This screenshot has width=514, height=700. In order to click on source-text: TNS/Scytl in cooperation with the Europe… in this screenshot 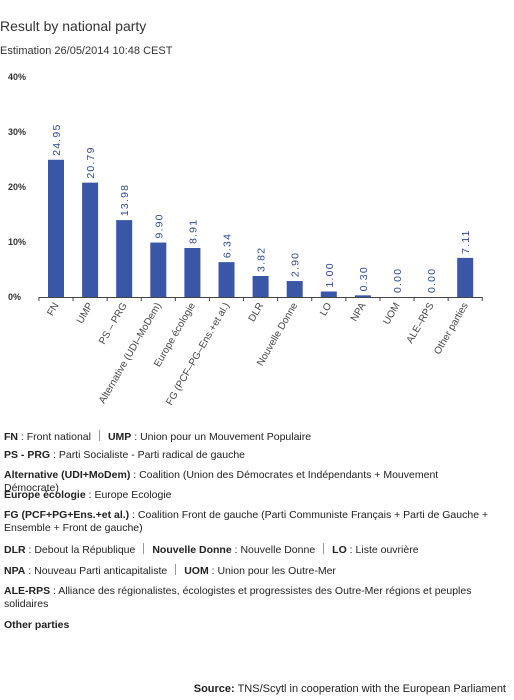, I will do `click(370, 689)`.